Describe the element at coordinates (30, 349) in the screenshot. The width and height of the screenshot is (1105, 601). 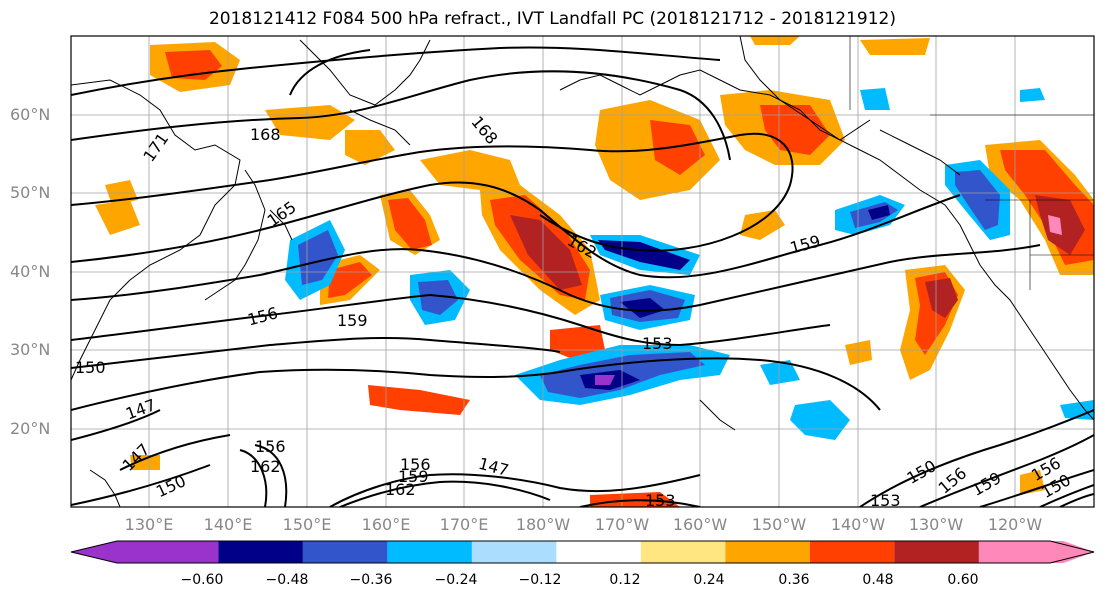
I see `lat-label-30n: 30°N` at that location.